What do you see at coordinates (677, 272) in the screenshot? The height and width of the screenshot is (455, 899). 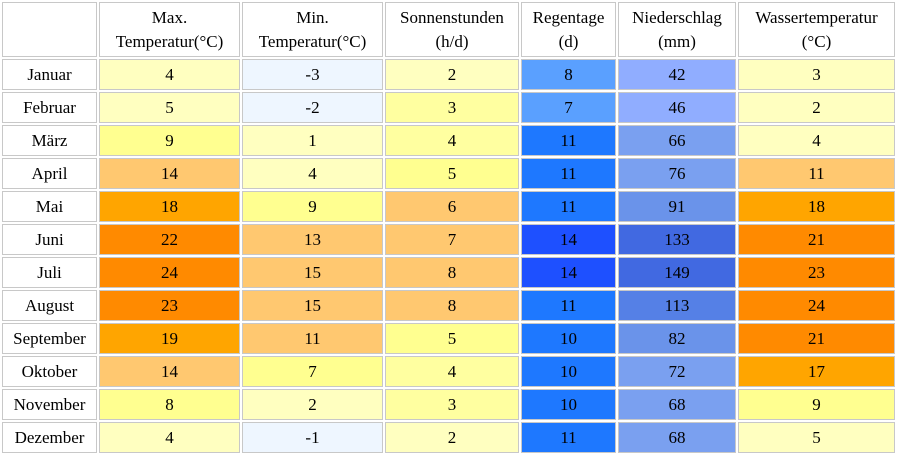 I see `precipitation-cell: 149` at bounding box center [677, 272].